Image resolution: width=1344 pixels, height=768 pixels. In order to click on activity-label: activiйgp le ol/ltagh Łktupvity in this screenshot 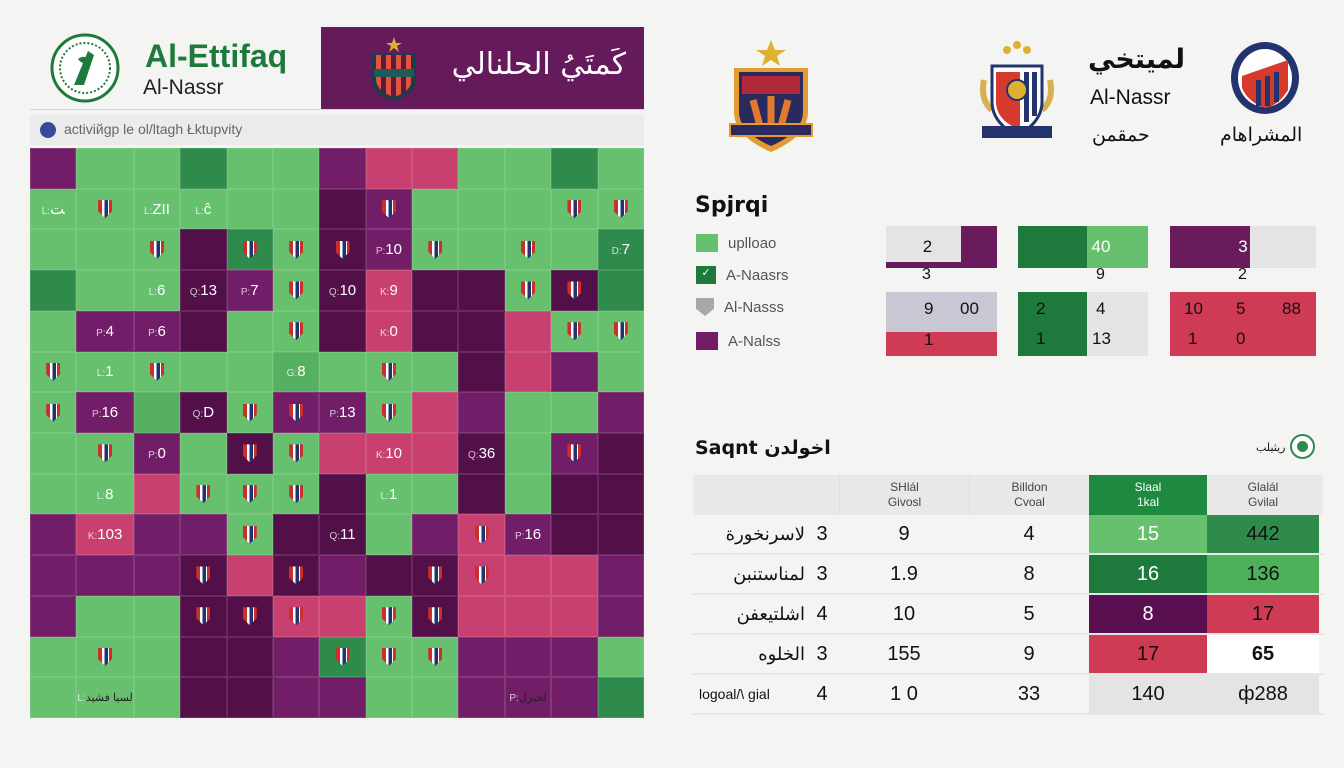, I will do `click(153, 129)`.